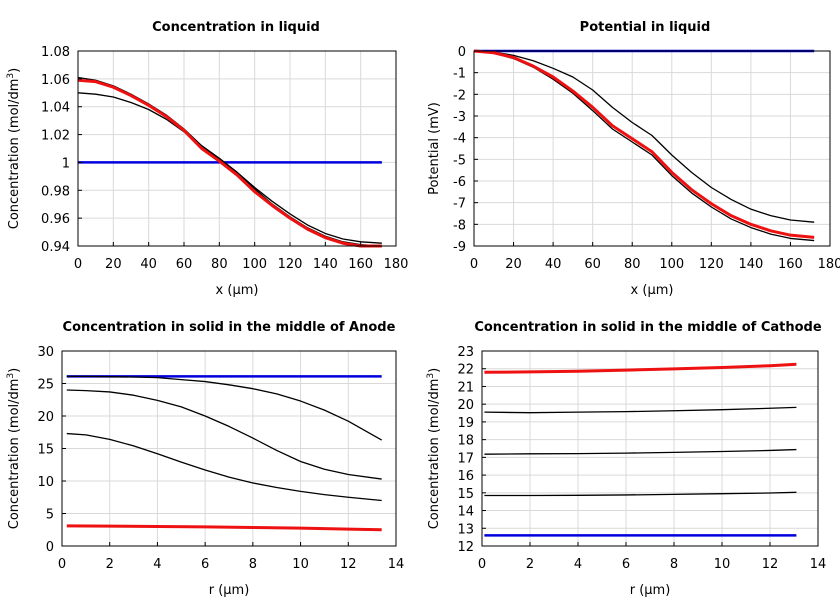  I want to click on y-tick-label: 12, so click(465, 547).